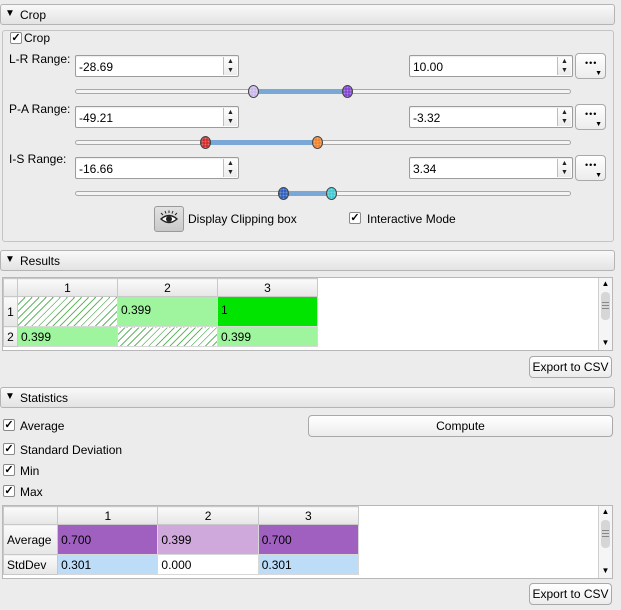 This screenshot has width=621, height=610. Describe the element at coordinates (10, 311) in the screenshot. I see `row-header: 1` at that location.